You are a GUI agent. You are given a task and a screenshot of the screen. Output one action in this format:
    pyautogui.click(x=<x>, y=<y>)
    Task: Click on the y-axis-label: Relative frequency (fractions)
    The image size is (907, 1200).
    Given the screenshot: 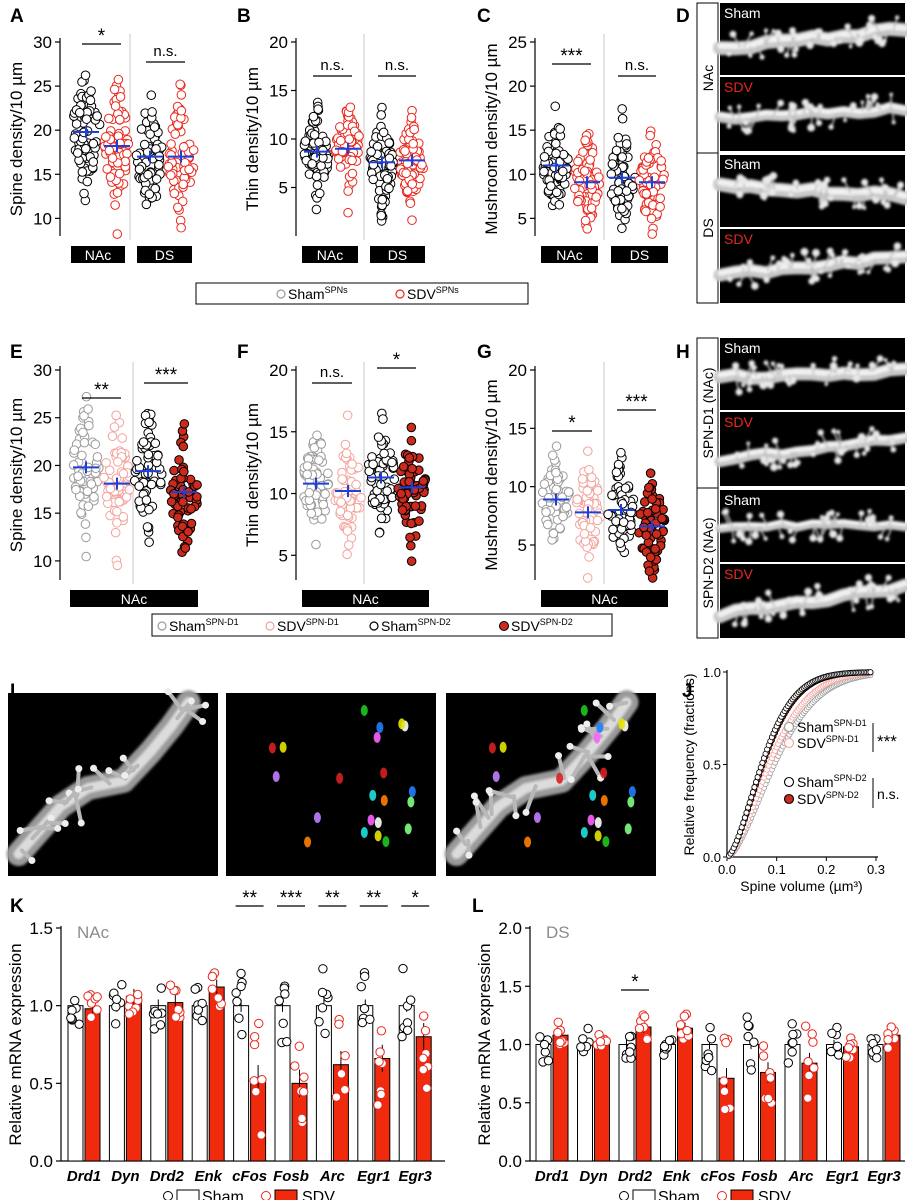 What is the action you would take?
    pyautogui.click(x=689, y=764)
    